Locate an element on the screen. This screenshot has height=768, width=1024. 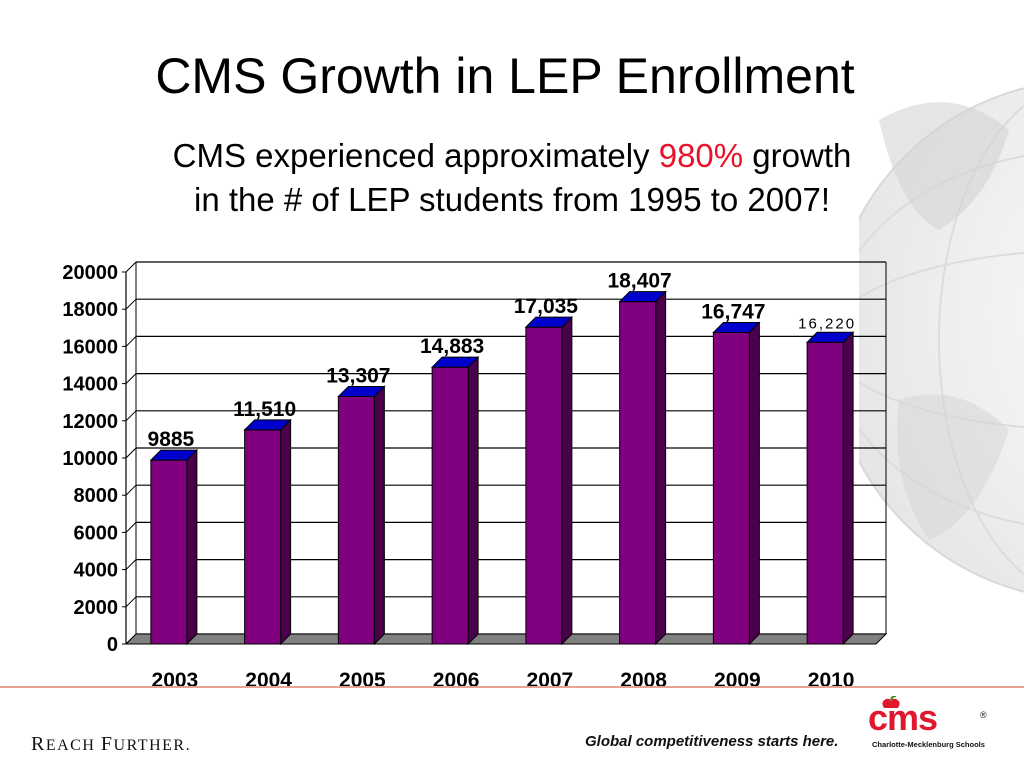
further-word-rest: URTHER. is located at coordinates (152, 745).